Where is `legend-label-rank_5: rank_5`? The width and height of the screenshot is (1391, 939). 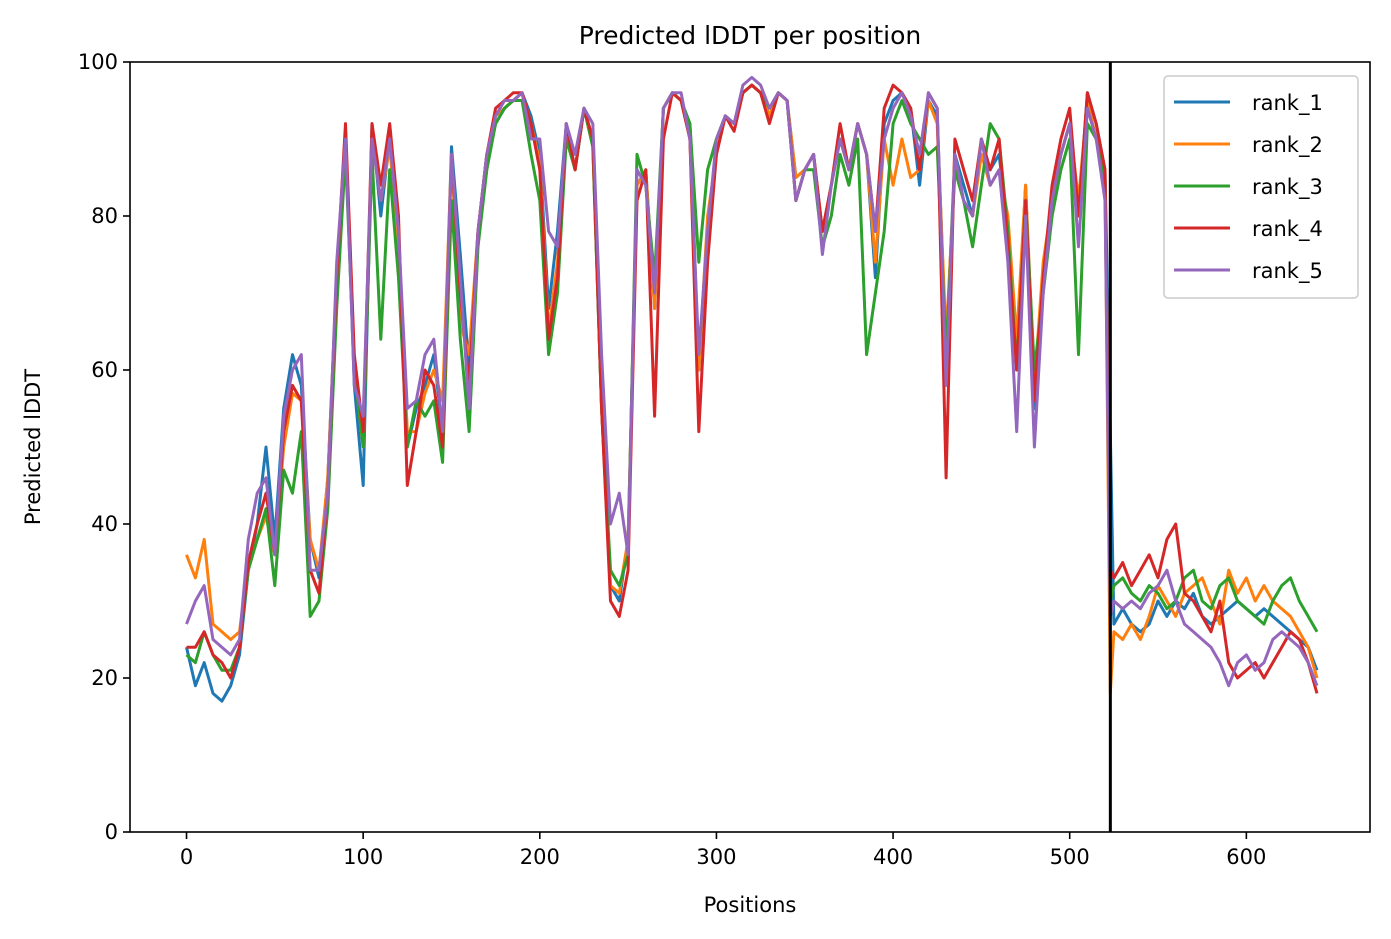
legend-label-rank_5: rank_5 is located at coordinates (1287, 271).